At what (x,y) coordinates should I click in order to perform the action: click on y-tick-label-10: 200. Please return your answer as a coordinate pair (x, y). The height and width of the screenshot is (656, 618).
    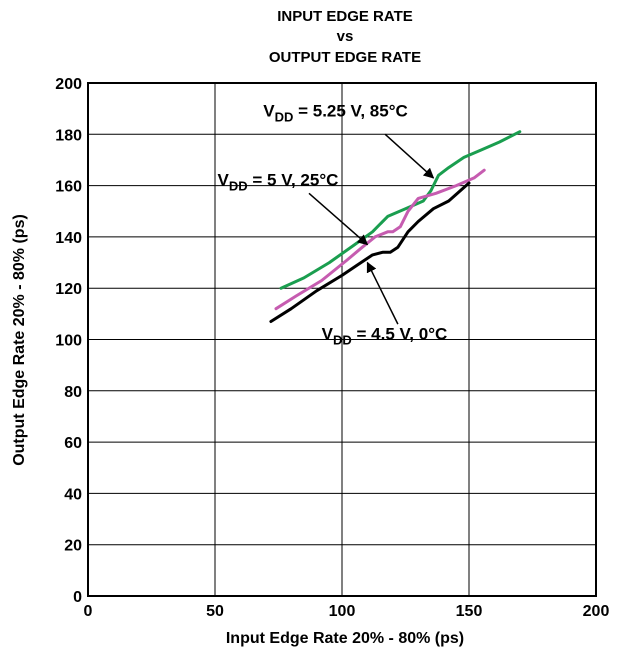
    Looking at the image, I should click on (68, 84).